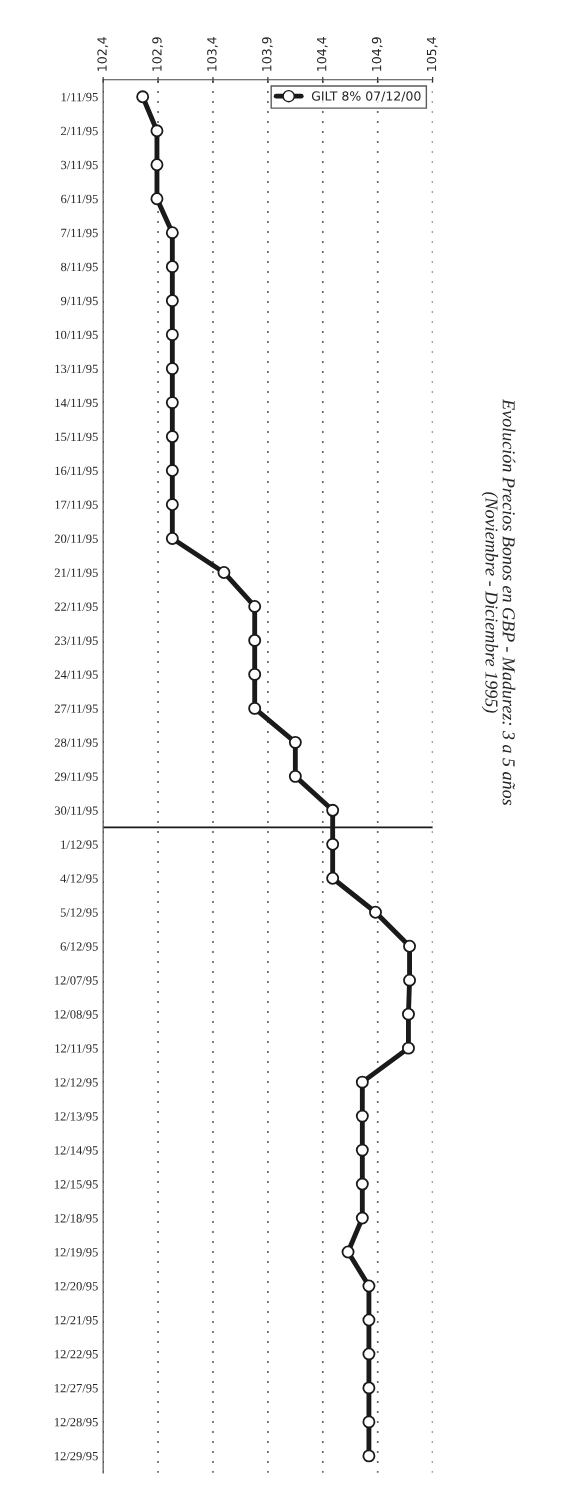 The image size is (573, 1506). What do you see at coordinates (76, 742) in the screenshot?
I see `y-tick-label: 28/11/95` at bounding box center [76, 742].